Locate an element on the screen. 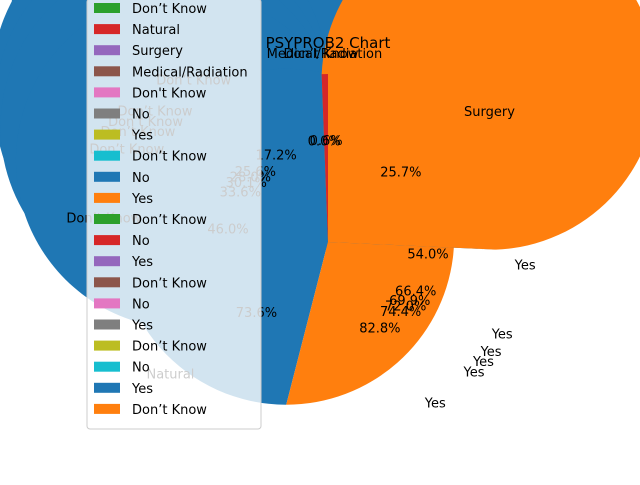 The width and height of the screenshot is (640, 485). slice-percent: 82.8% is located at coordinates (379, 328).